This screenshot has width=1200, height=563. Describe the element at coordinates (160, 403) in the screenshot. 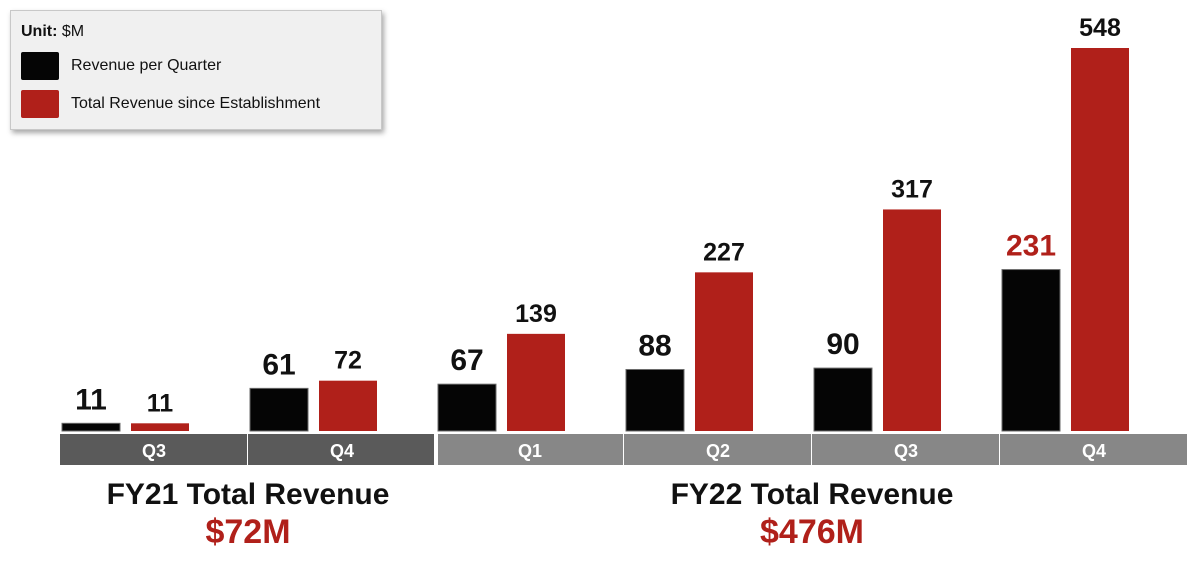

I see `label-cumulative-1: 11` at that location.